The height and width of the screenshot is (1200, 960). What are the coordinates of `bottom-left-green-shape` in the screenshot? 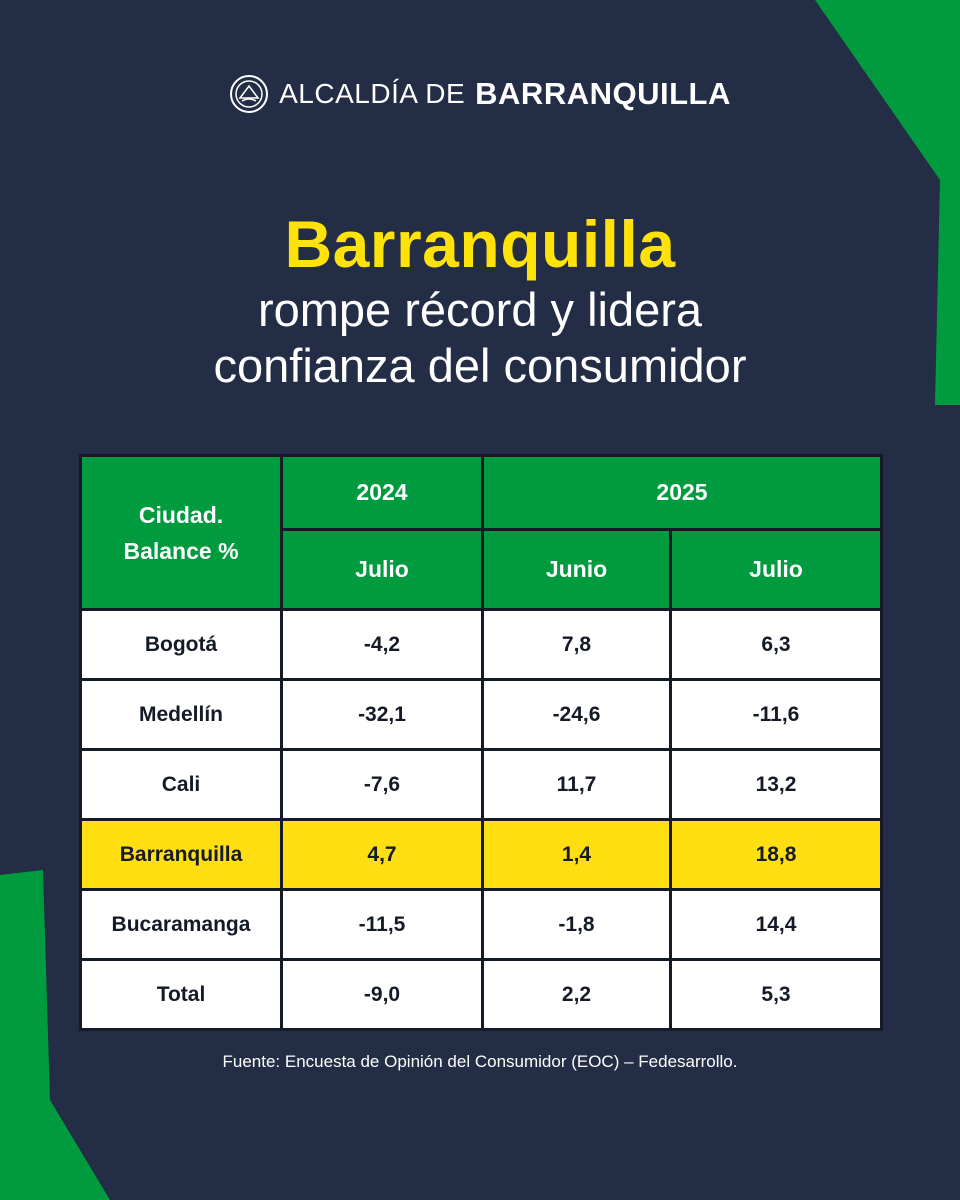 It's located at (55, 1035).